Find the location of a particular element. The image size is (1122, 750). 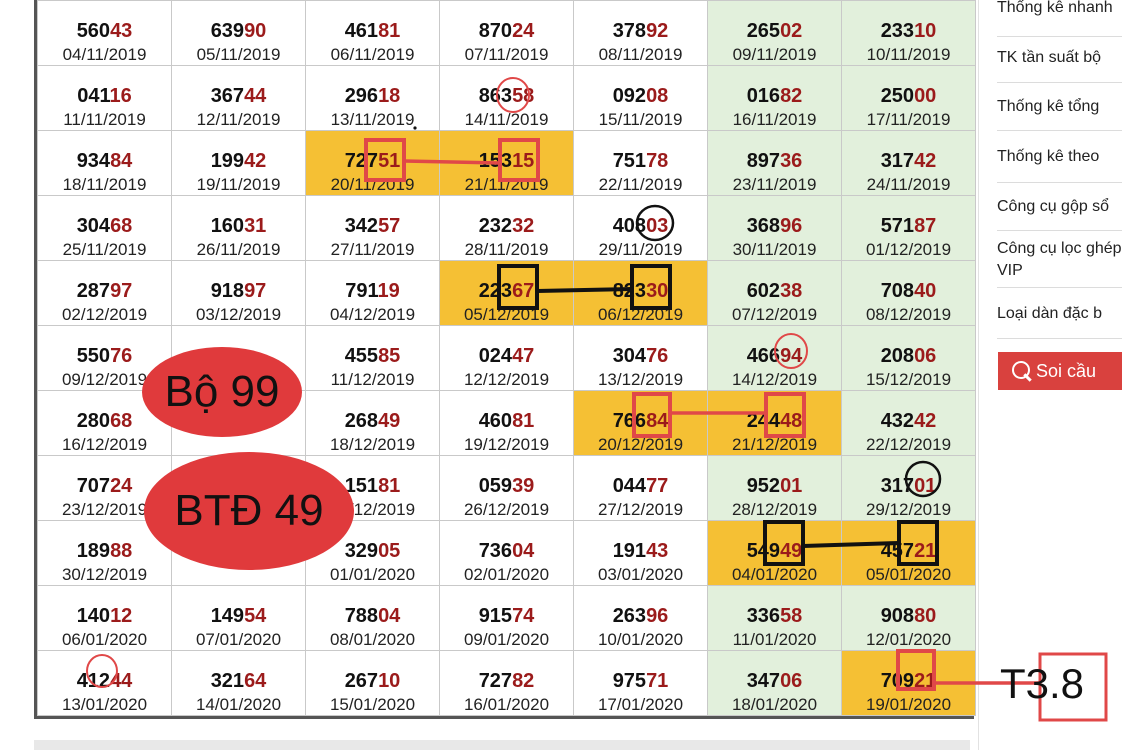

sidebar-item-filter-vip: Công cụ lọc ghép VIP is located at coordinates (1059, 260).